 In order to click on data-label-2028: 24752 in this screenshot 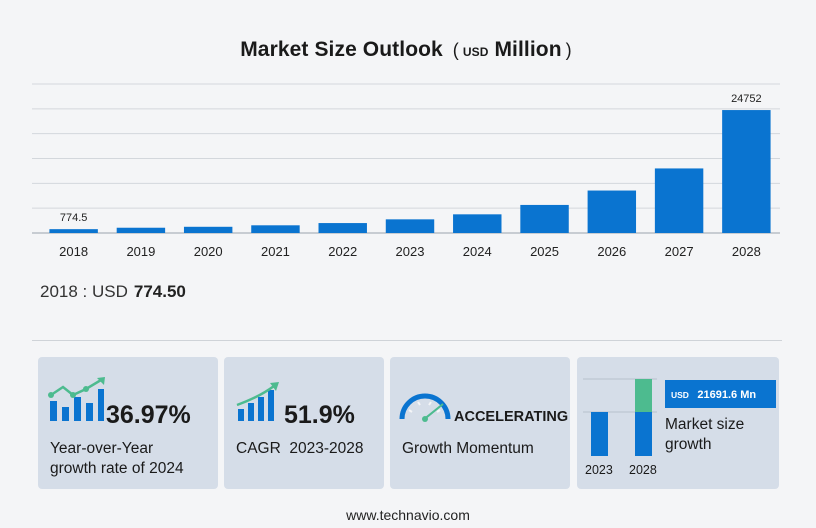, I will do `click(746, 99)`.